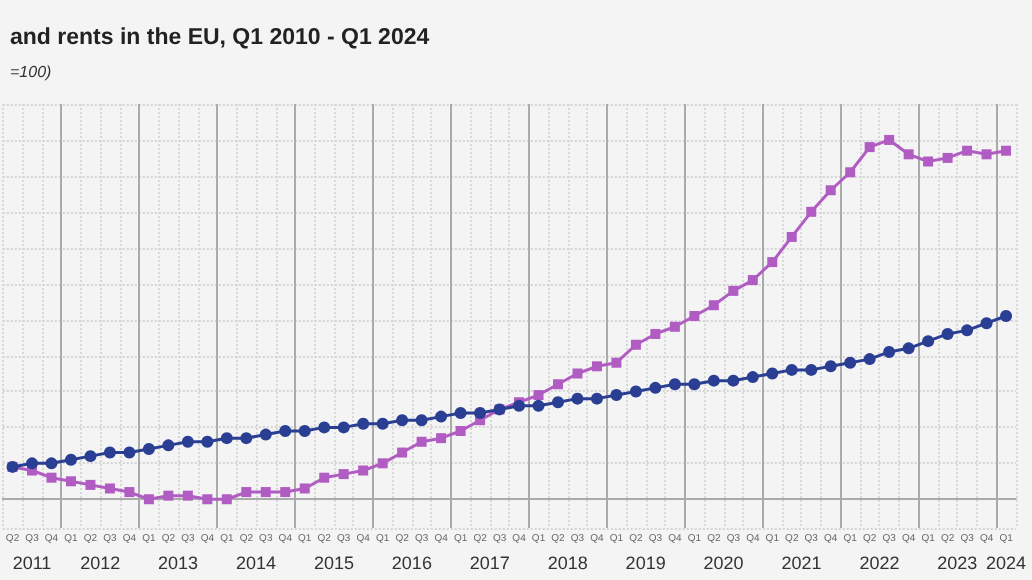  What do you see at coordinates (723, 563) in the screenshot?
I see `text: 2020` at bounding box center [723, 563].